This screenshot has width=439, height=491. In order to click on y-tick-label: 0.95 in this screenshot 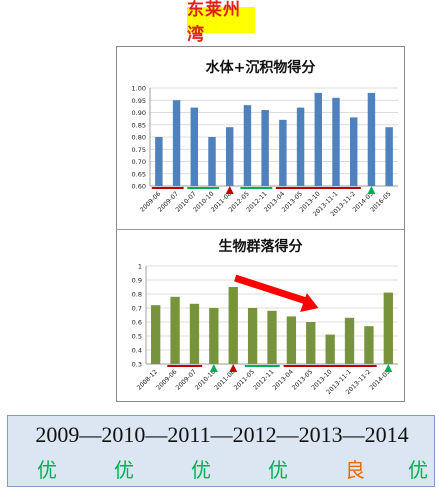, I will do `click(139, 101)`.